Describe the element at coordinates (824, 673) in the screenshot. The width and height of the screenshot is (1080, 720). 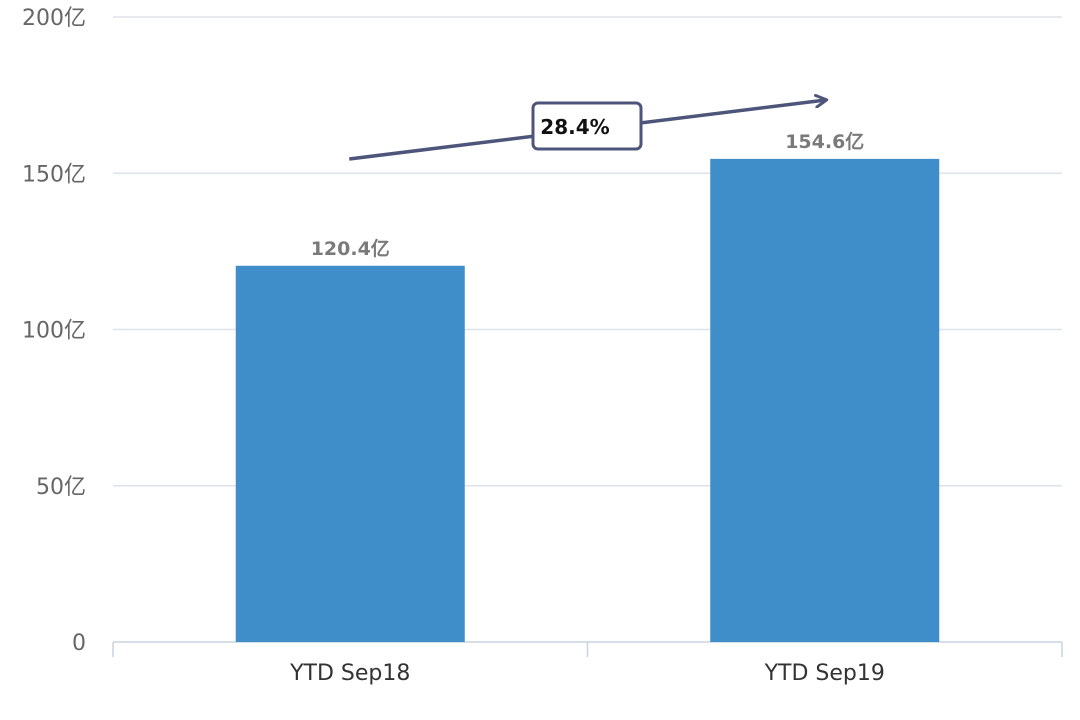
I see `x-tick-label: YTD Sep19` at that location.